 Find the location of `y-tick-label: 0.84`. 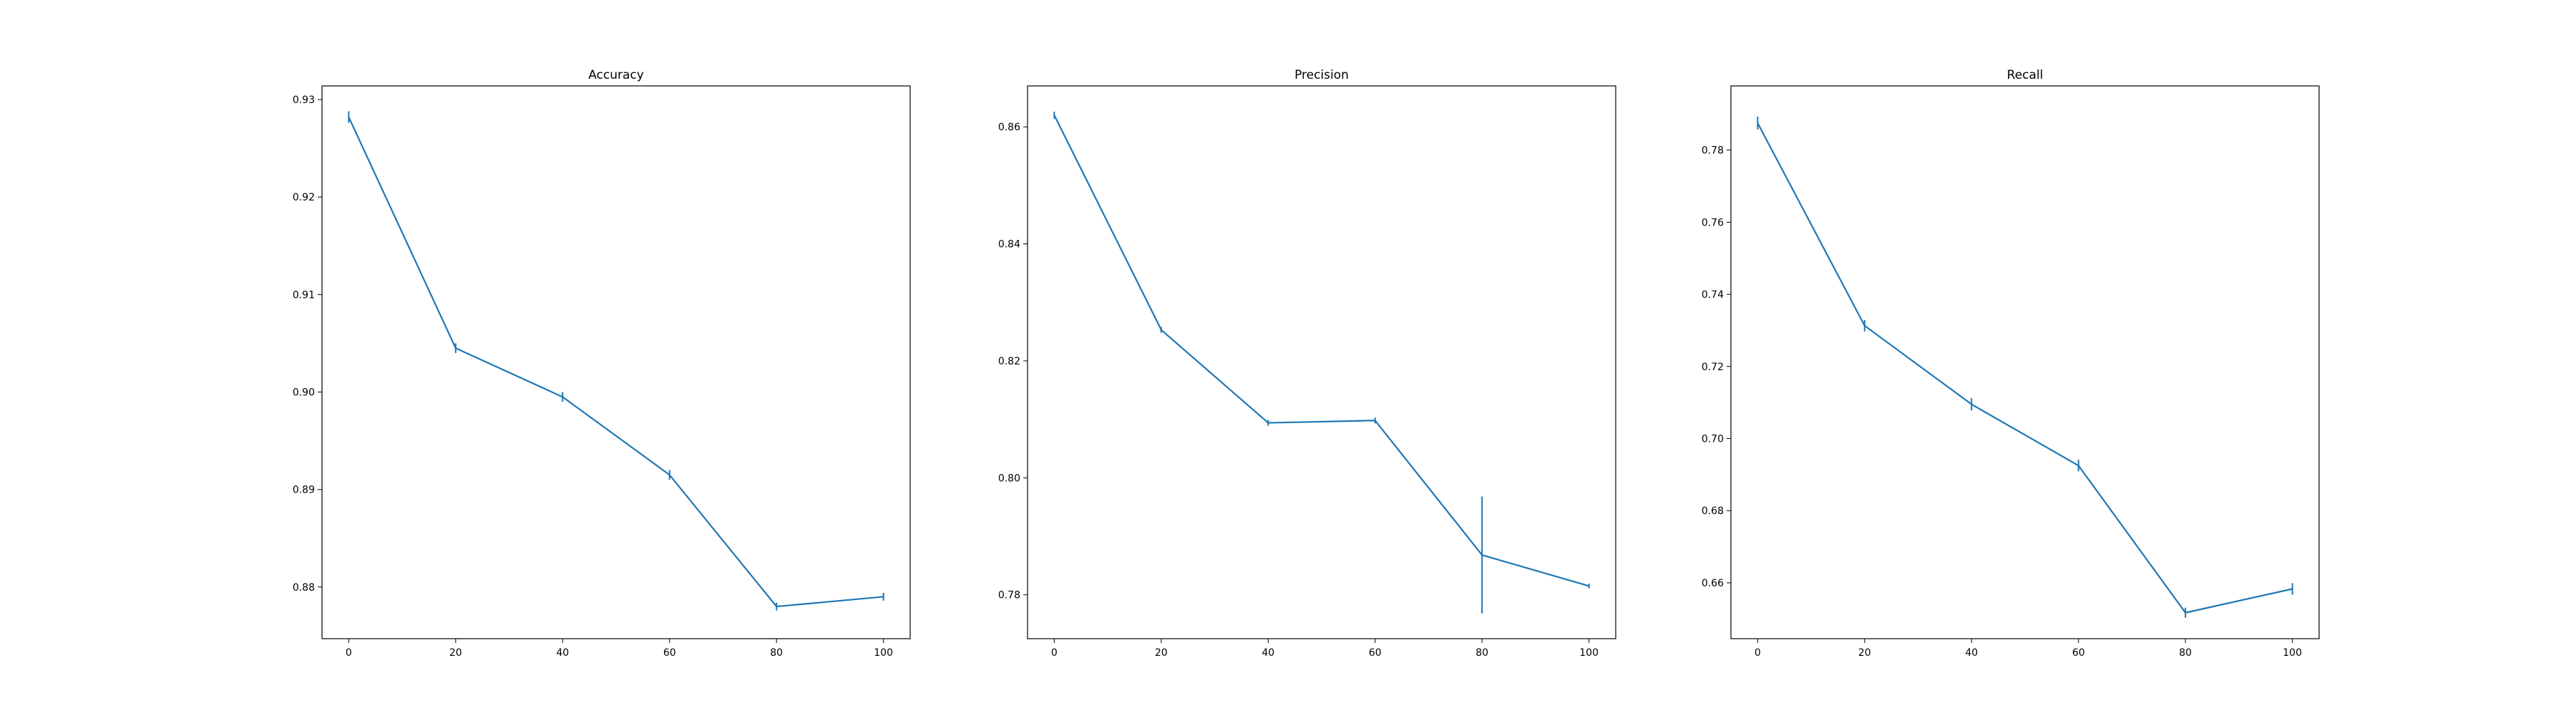

y-tick-label: 0.84 is located at coordinates (1009, 245).